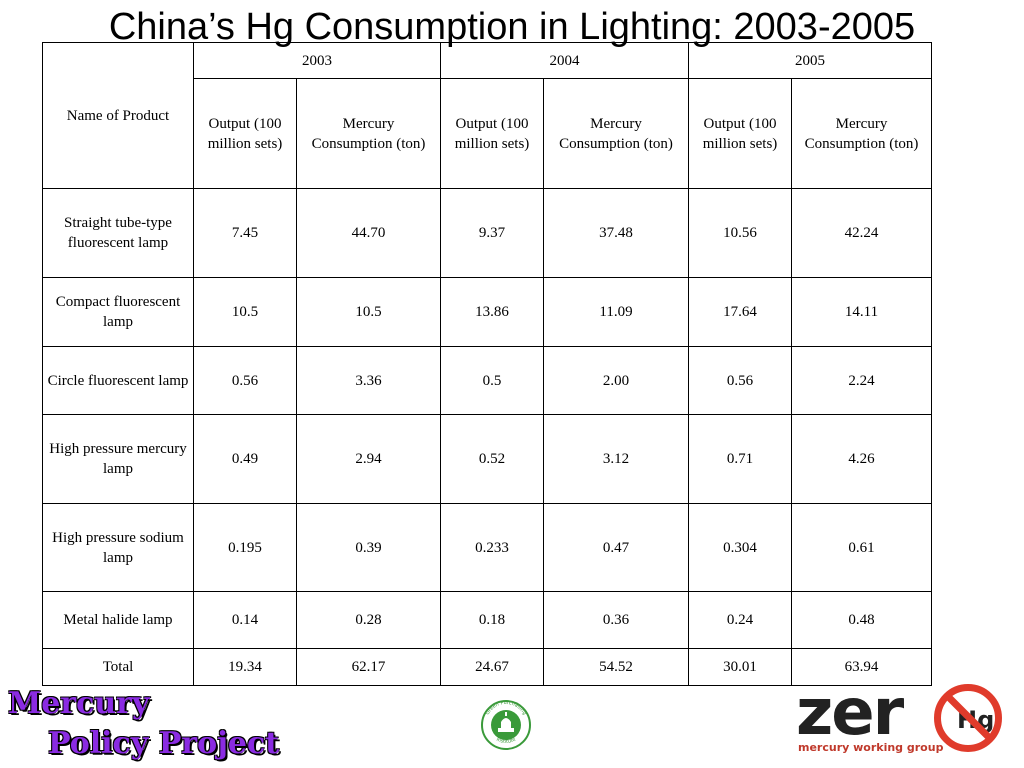 The image size is (1024, 768). Describe the element at coordinates (118, 115) in the screenshot. I see `name-of-product-header: Name of Product` at that location.